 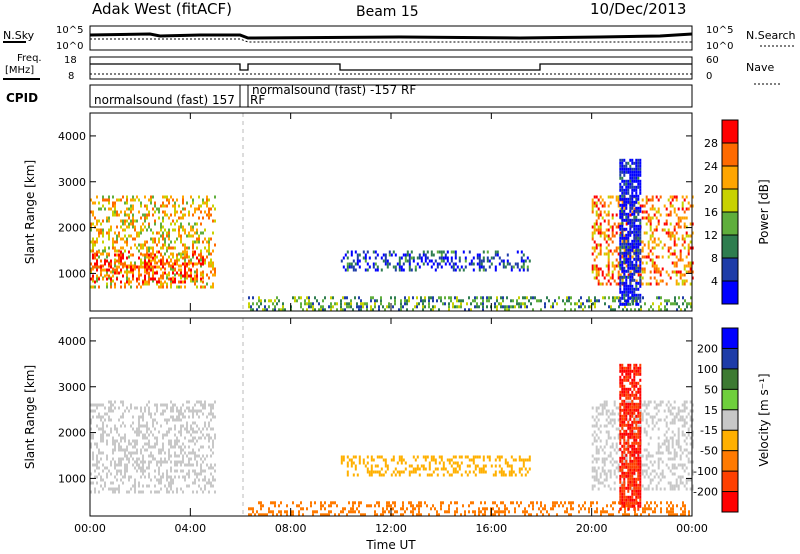 What do you see at coordinates (730, 379) in the screenshot?
I see `colorbar-swatch` at bounding box center [730, 379].